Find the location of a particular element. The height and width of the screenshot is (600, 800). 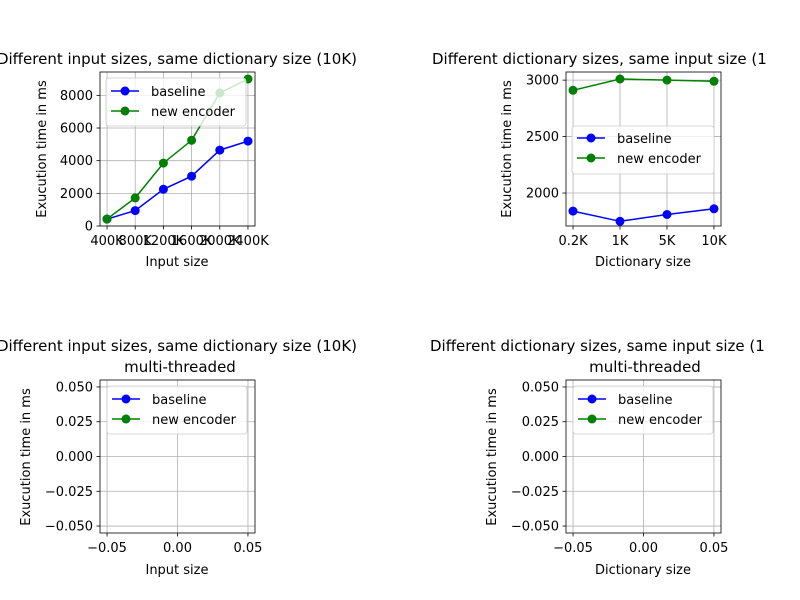

x-ticks: 0.2K 1K 5K 10K is located at coordinates (642, 237).